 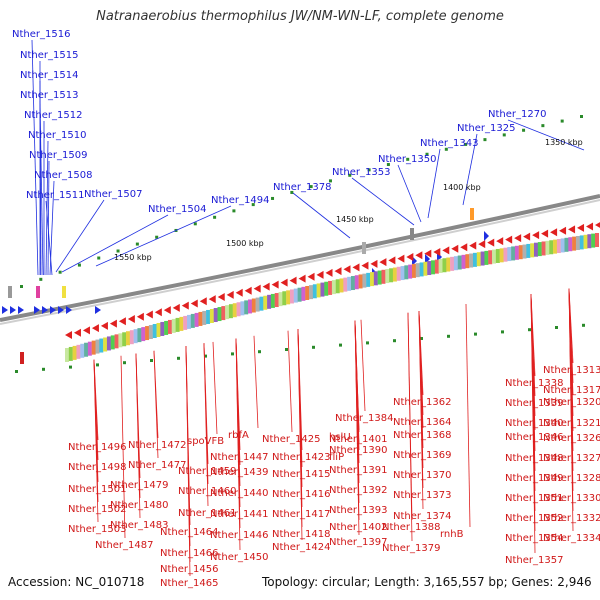 What do you see at coordinates (571, 498) in the screenshot?
I see `gene-label-bottom: Nther_1330` at bounding box center [571, 498].